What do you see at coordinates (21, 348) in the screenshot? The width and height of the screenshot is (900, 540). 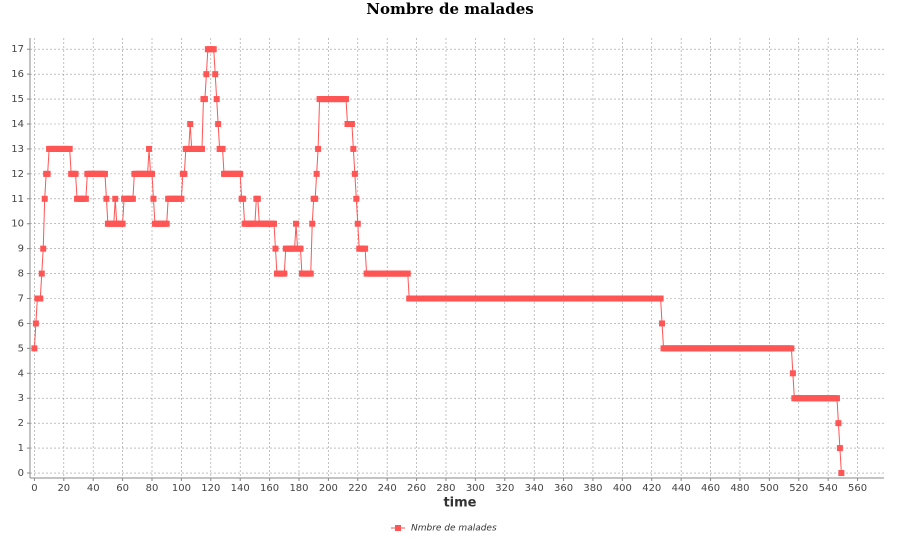 I see `y-tick-label: 5` at bounding box center [21, 348].